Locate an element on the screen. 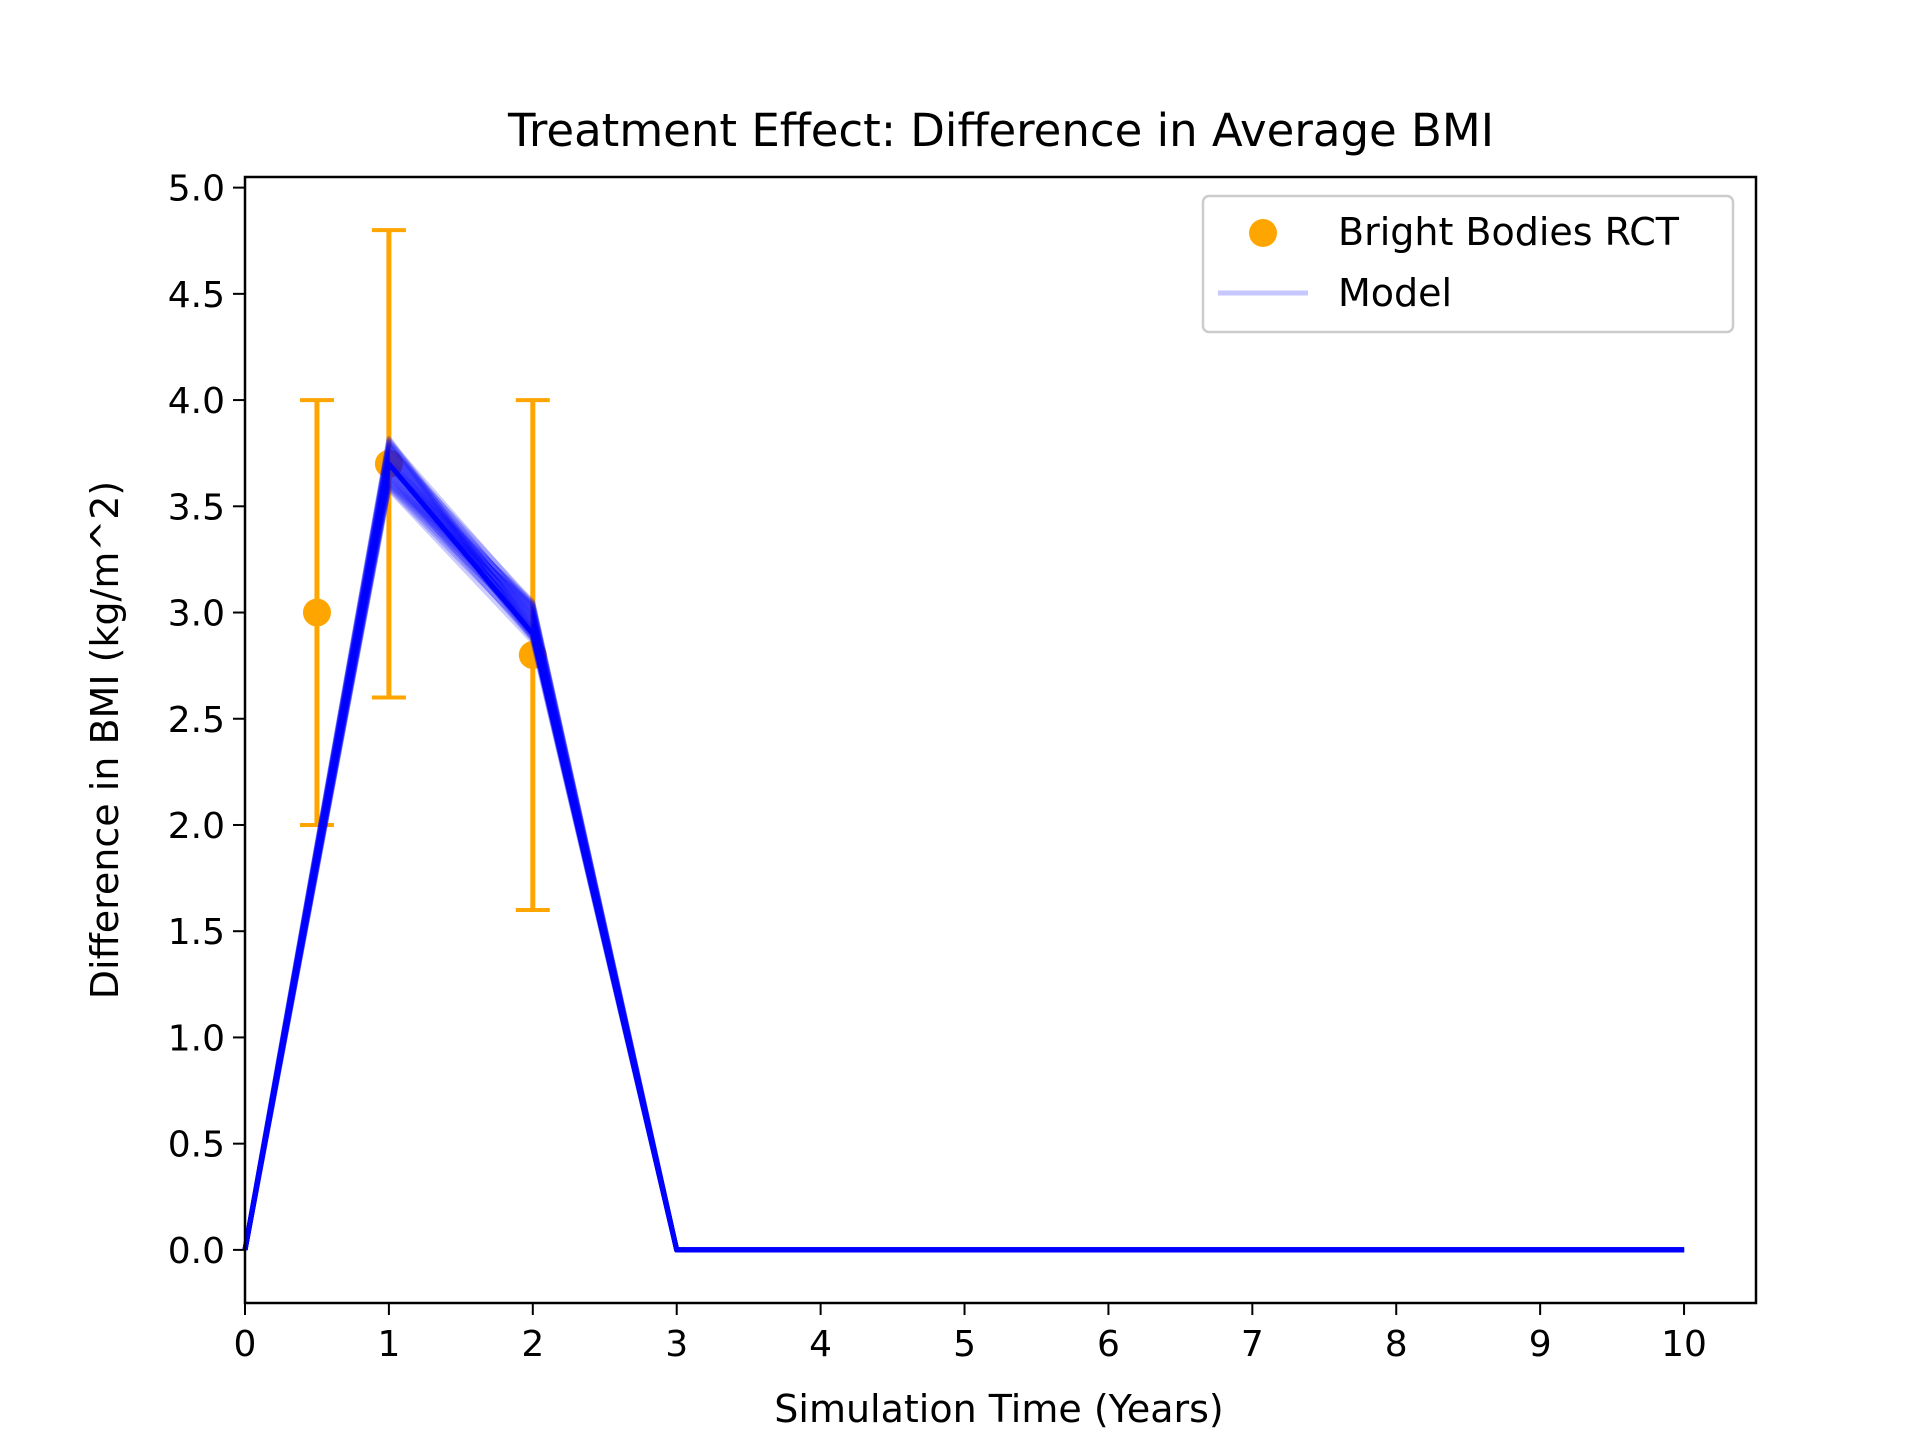 Image resolution: width=1920 pixels, height=1444 pixels. y-tick-label: 5.0 is located at coordinates (196, 189).